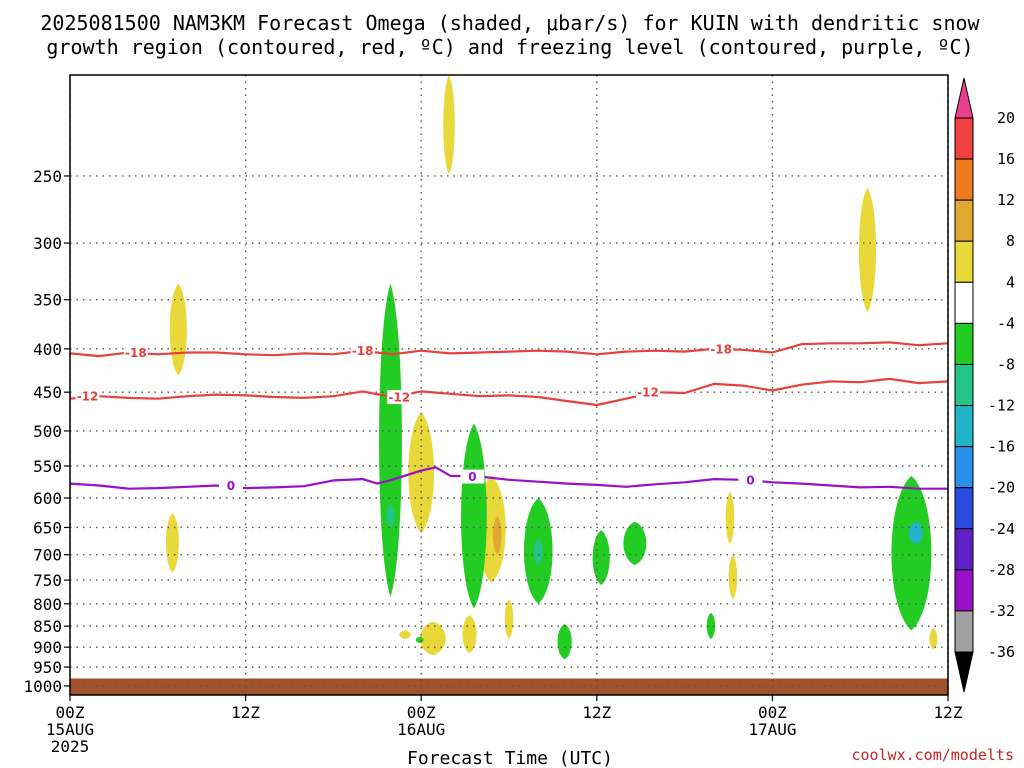 Image resolution: width=1024 pixels, height=768 pixels. What do you see at coordinates (964, 672) in the screenshot?
I see `colorbar-bottom-arrow` at bounding box center [964, 672].